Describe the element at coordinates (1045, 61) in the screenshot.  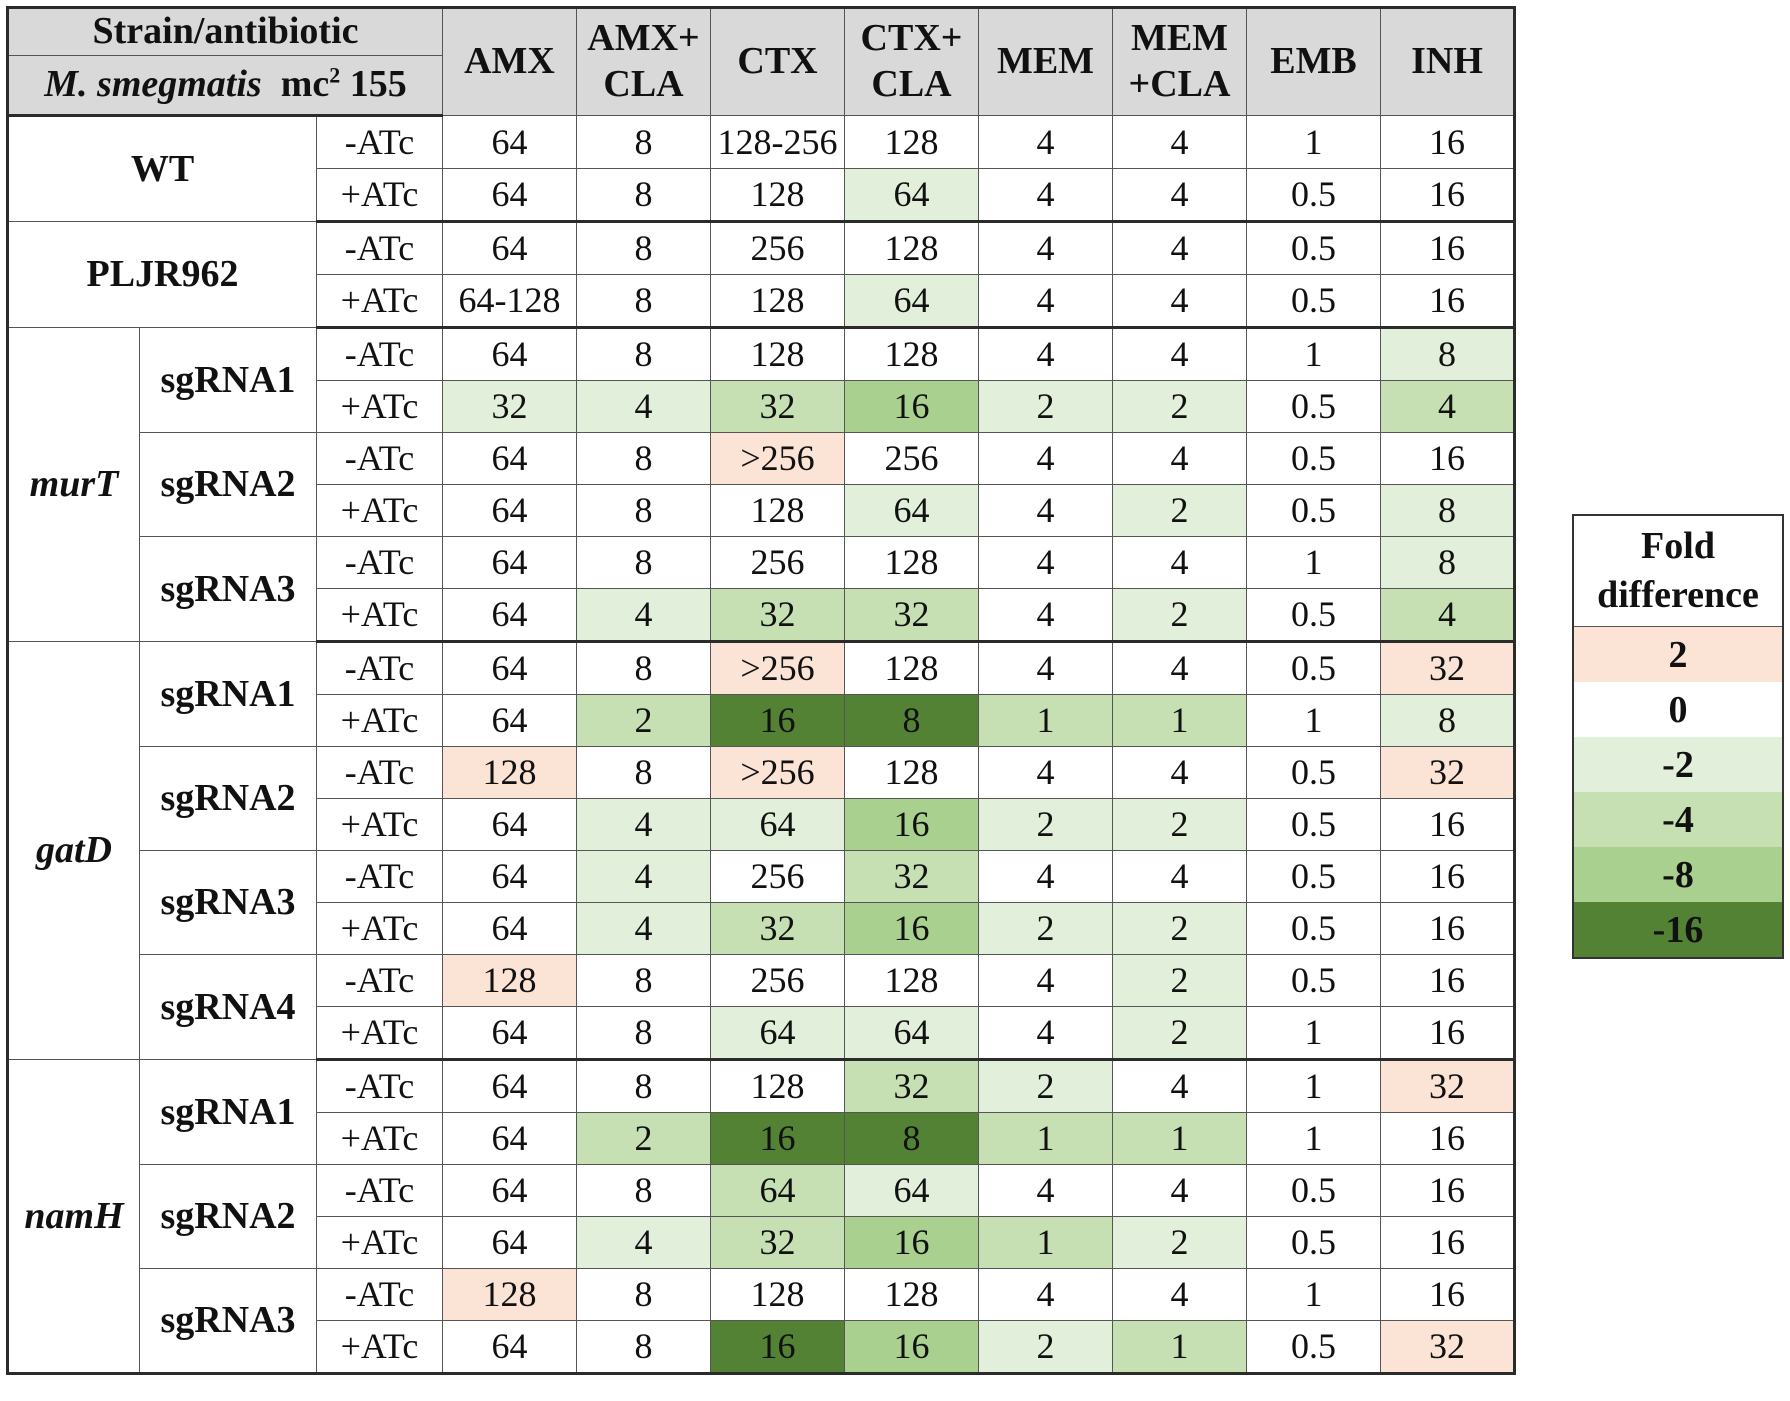
I see `col-header-mem-label: MEM` at that location.